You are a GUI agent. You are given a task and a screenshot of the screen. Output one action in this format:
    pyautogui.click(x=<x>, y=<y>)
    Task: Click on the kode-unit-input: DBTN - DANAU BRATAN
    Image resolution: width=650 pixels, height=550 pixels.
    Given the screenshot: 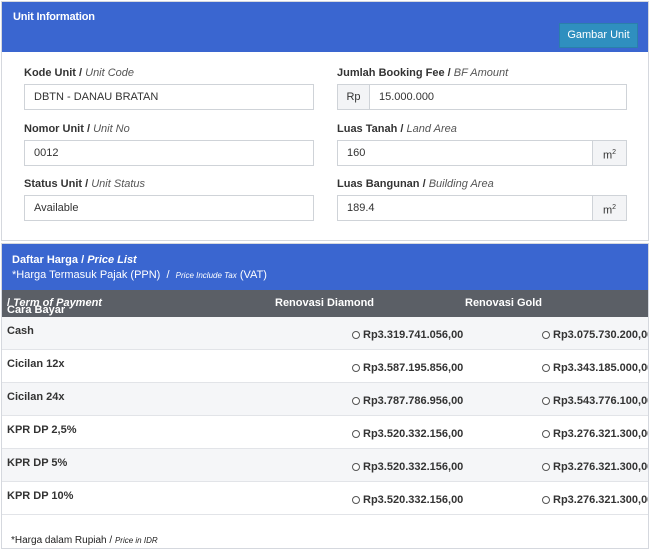 What is the action you would take?
    pyautogui.click(x=169, y=97)
    